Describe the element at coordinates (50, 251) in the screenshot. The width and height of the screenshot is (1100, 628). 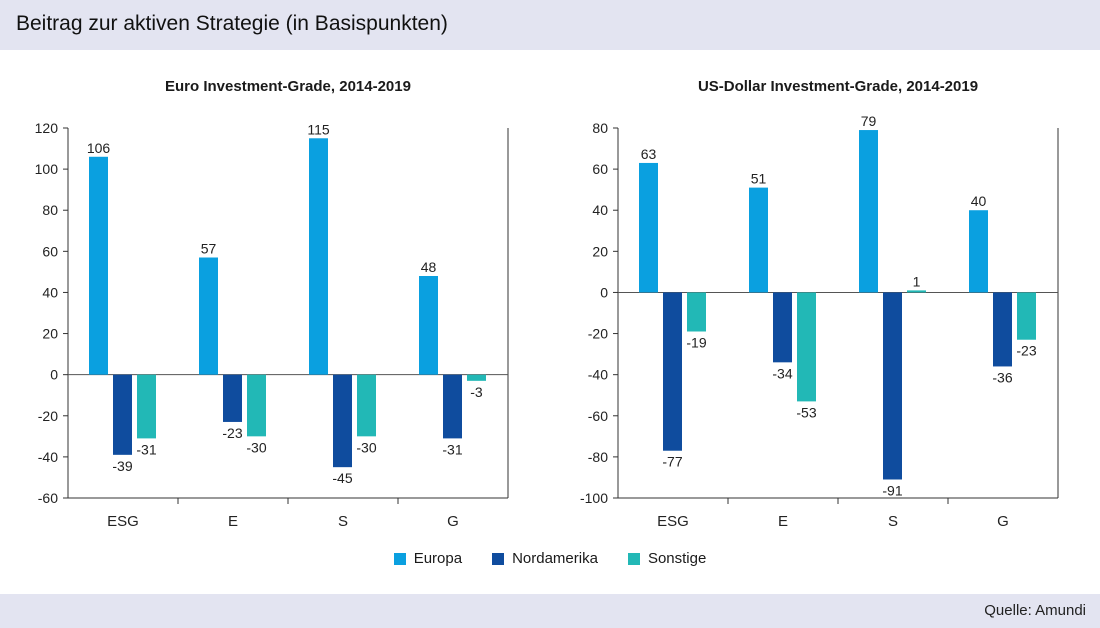
I see `chart1-y-tick-label: 60` at that location.